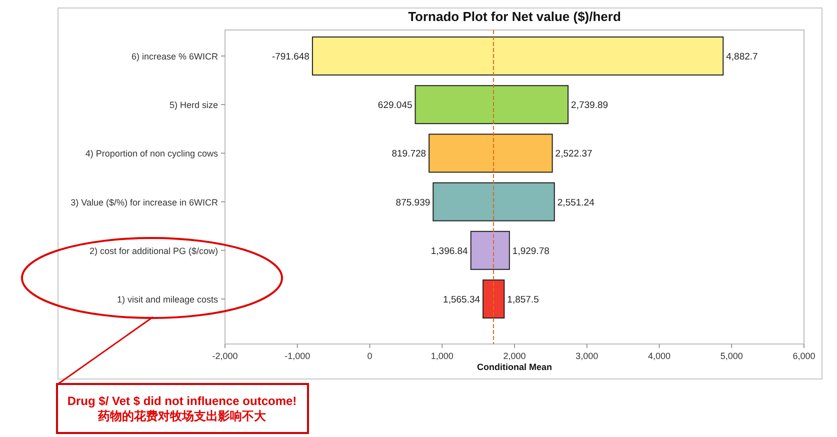  I want to click on x-tick-label: 6,000, so click(804, 356).